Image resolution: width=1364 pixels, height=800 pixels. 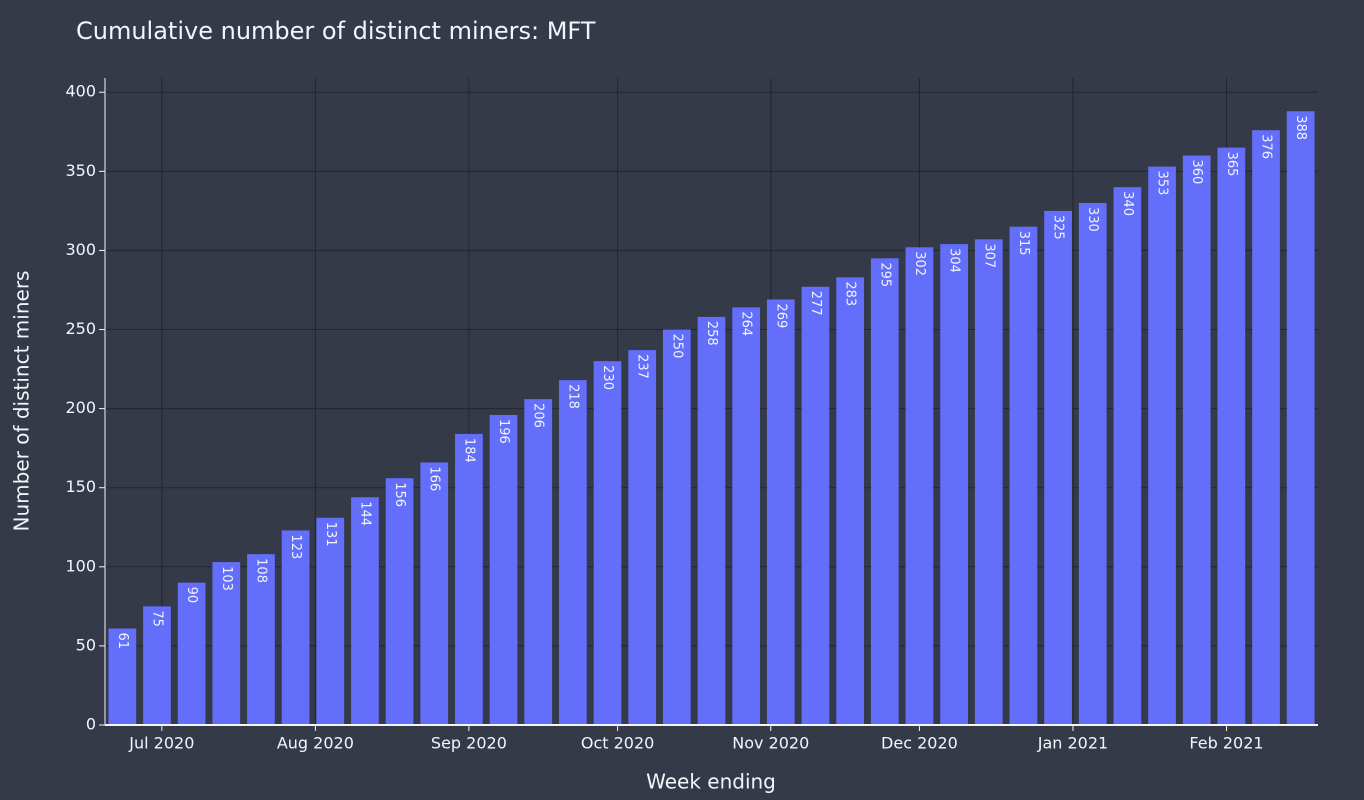 What do you see at coordinates (1072, 743) in the screenshot?
I see `x-tick-label: Jan 2021` at bounding box center [1072, 743].